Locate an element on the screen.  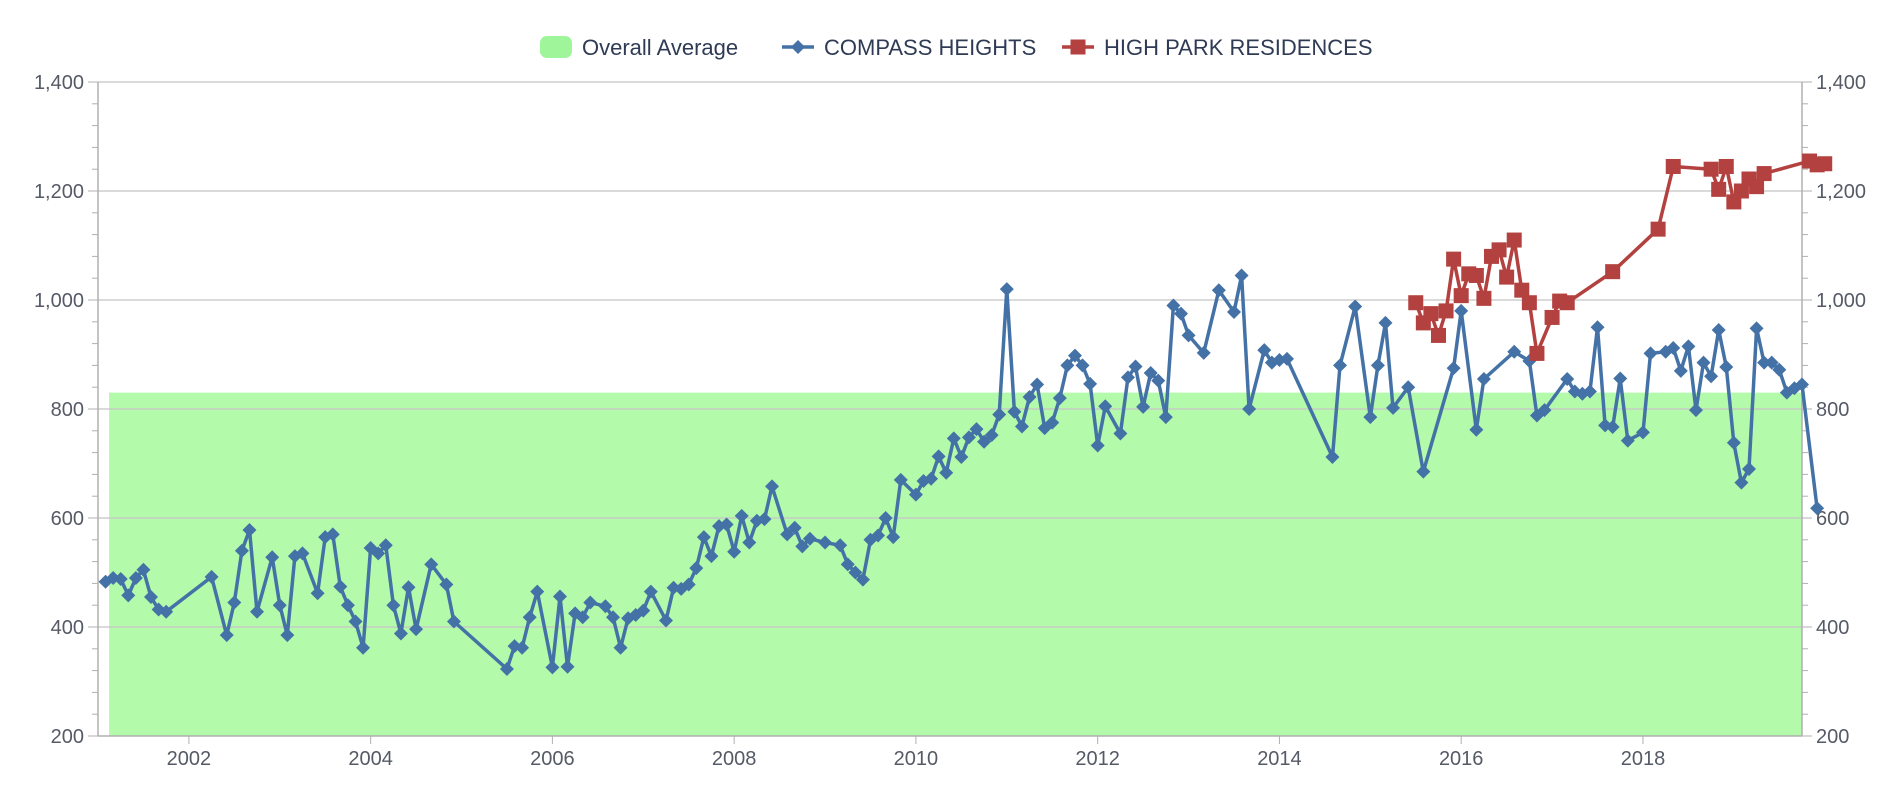
x-tick-label: 2012 is located at coordinates (1097, 759).